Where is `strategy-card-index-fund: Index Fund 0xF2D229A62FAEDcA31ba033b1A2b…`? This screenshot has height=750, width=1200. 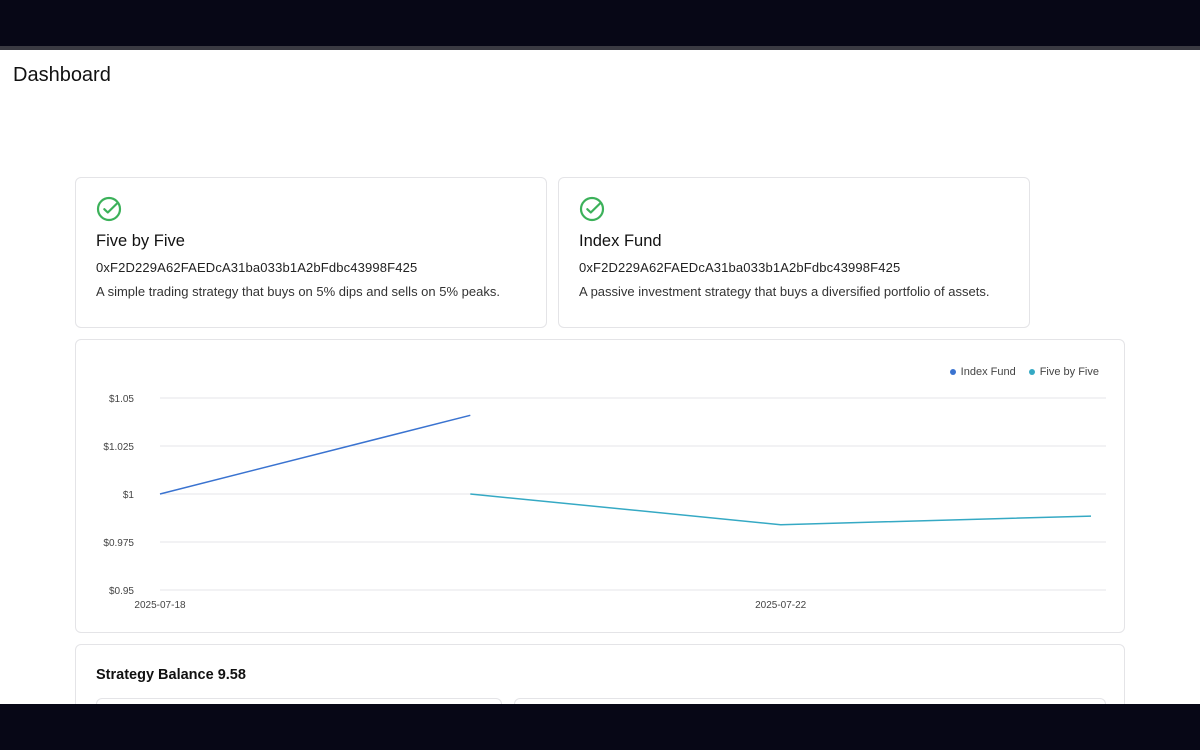
strategy-card-index-fund: Index Fund 0xF2D229A62FAEDcA31ba033b1A2b… is located at coordinates (794, 252).